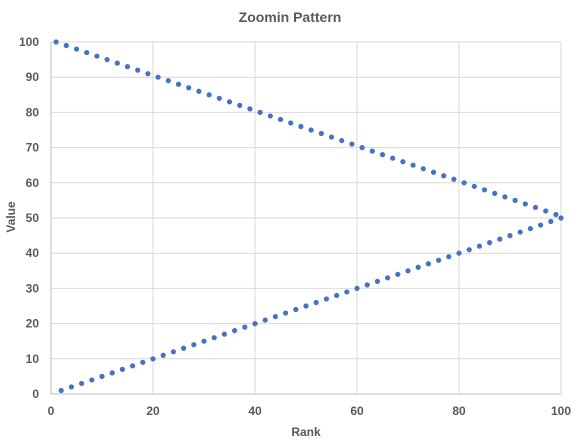 This screenshot has width=579, height=442. What do you see at coordinates (290, 17) in the screenshot?
I see `chart-title: Zoomin Pattern` at bounding box center [290, 17].